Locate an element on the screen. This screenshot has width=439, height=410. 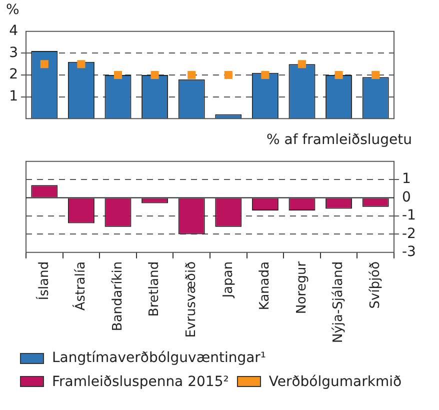
x-tick-label: Noregur is located at coordinates (302, 287).